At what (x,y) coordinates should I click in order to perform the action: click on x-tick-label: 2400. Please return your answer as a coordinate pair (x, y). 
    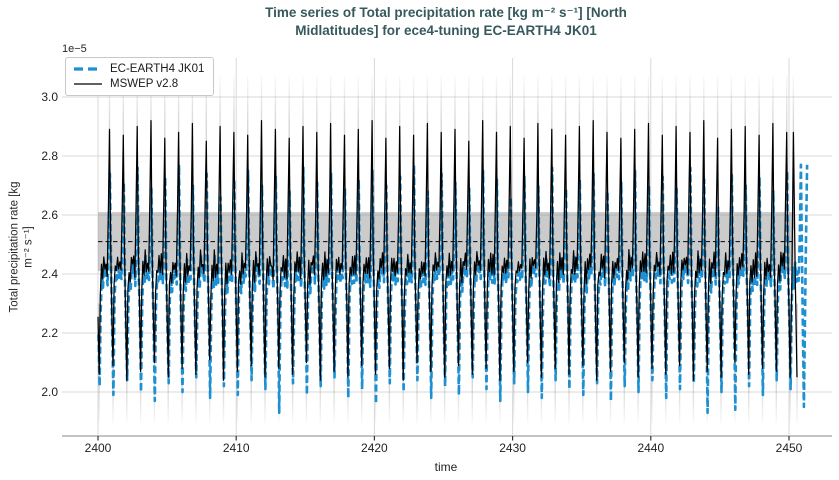
    Looking at the image, I should click on (98, 448).